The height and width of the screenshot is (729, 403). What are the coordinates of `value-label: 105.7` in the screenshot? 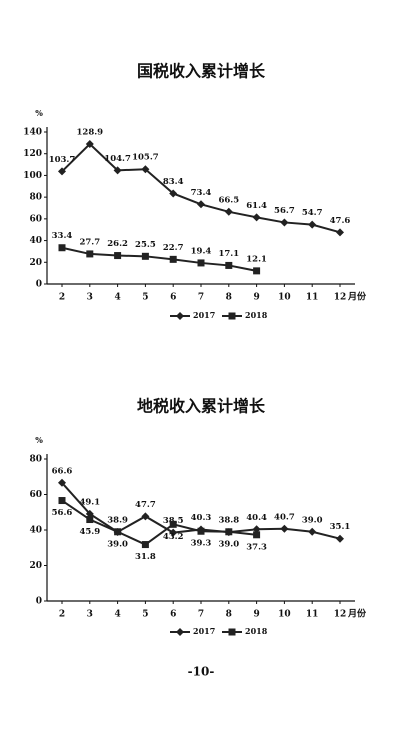 It's located at (145, 158).